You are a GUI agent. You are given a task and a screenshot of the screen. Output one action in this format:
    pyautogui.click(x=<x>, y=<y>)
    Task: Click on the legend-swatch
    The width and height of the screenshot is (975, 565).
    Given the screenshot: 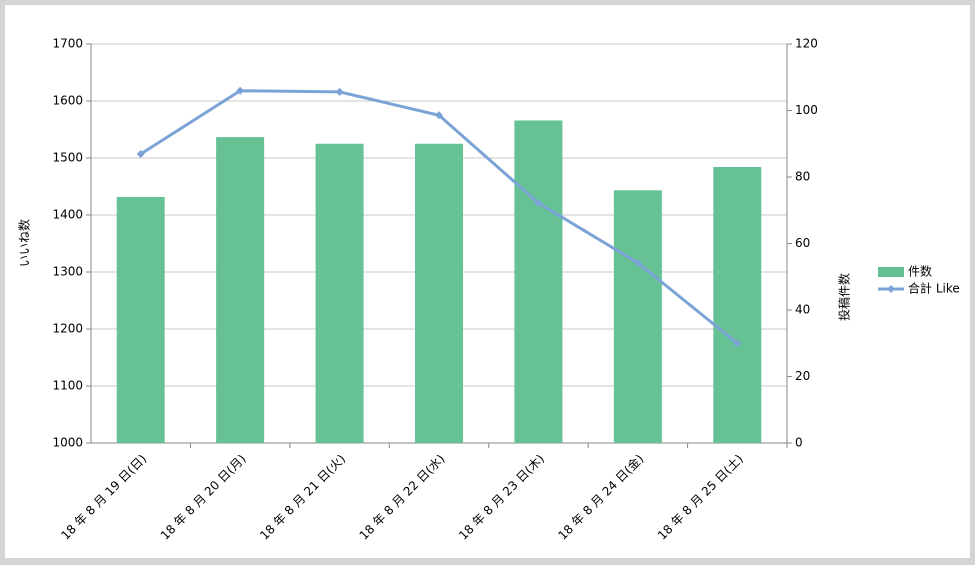 What is the action you would take?
    pyautogui.click(x=891, y=272)
    